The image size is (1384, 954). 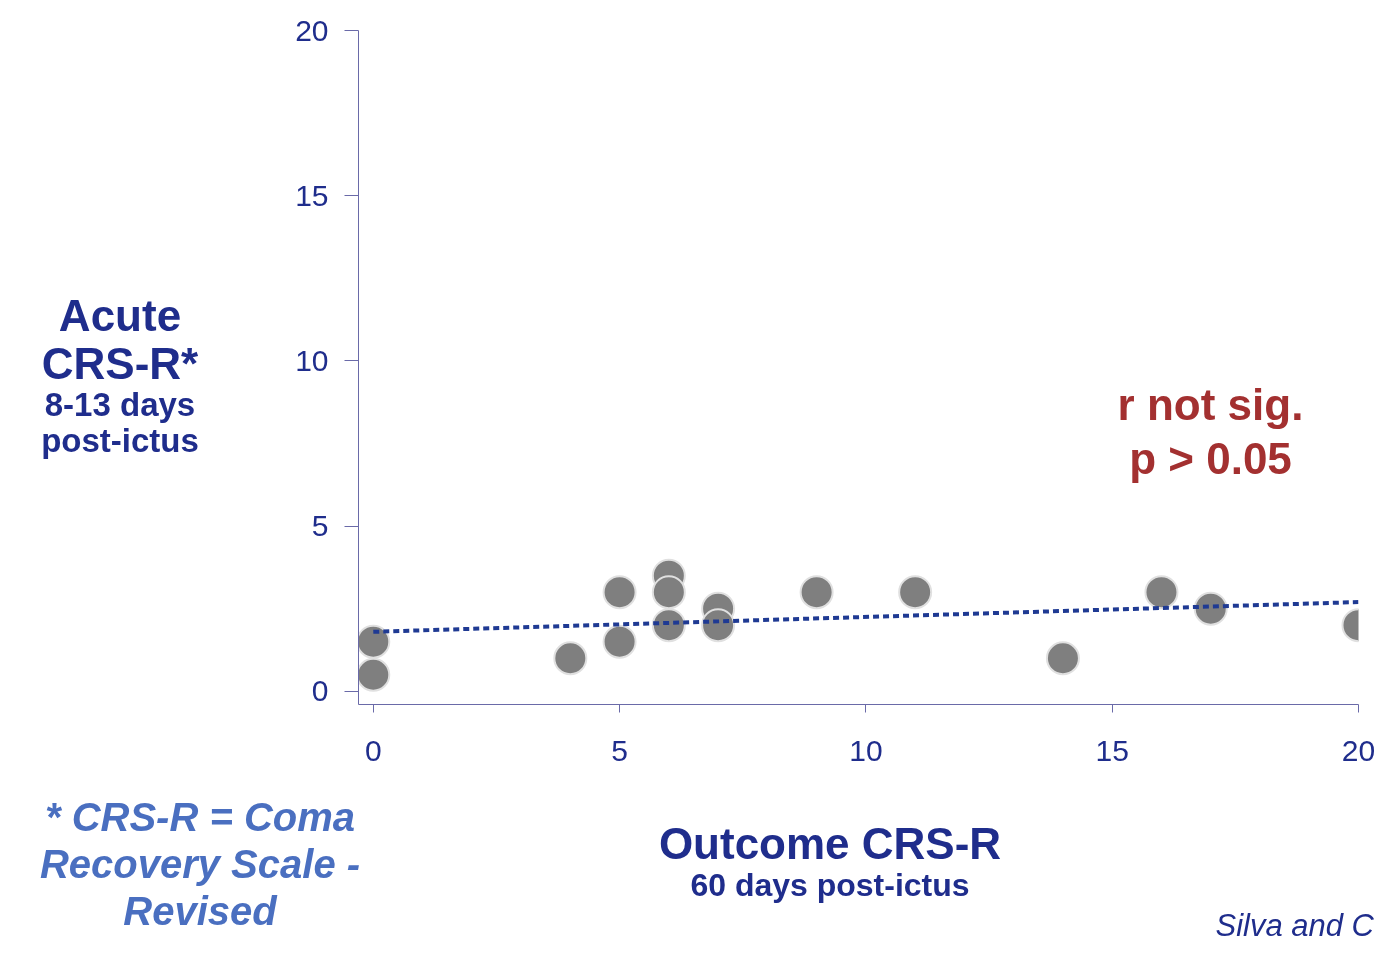 What do you see at coordinates (312, 195) in the screenshot?
I see `y-tick-label: 15` at bounding box center [312, 195].